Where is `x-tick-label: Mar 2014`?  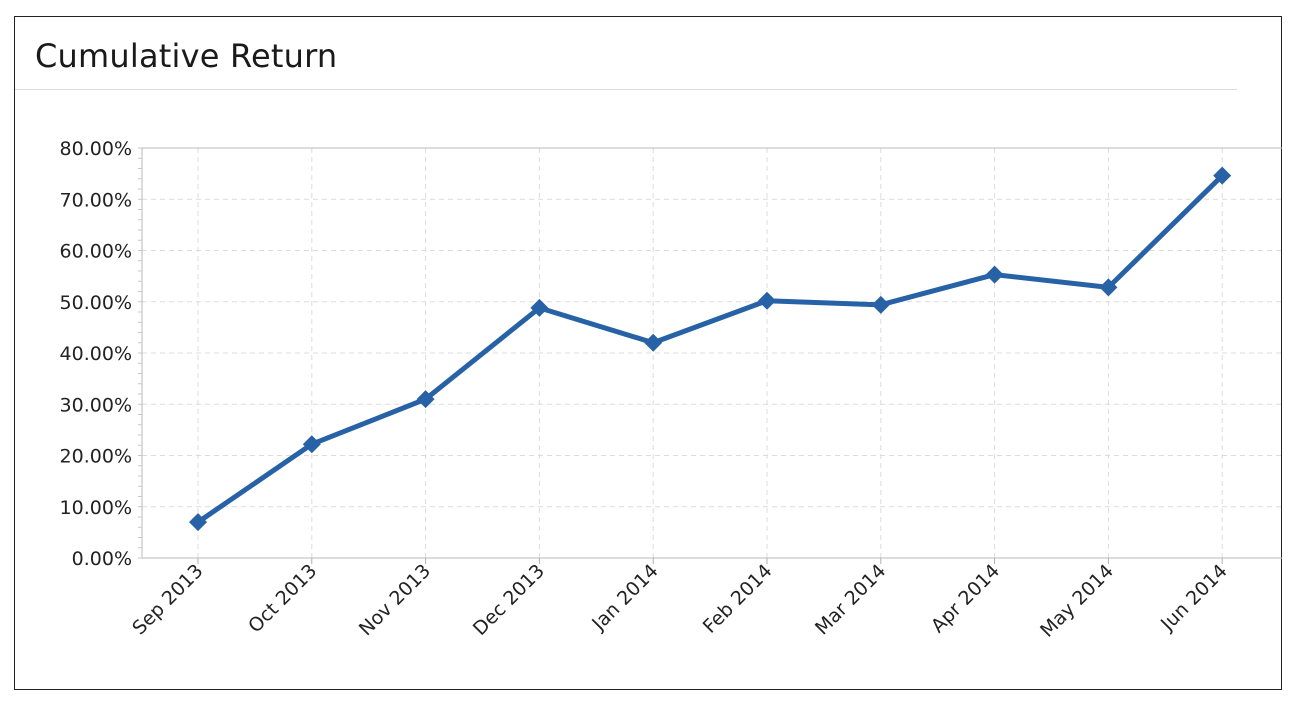 x-tick-label: Mar 2014 is located at coordinates (850, 599).